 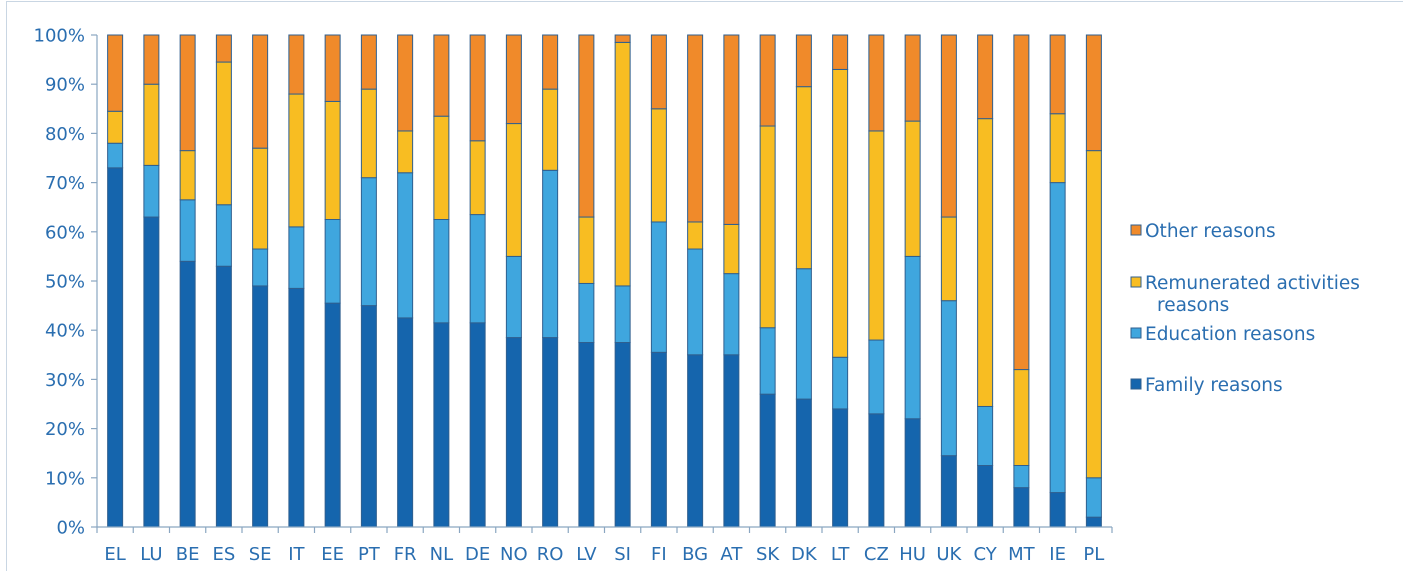 What do you see at coordinates (658, 439) in the screenshot?
I see `bar-segment-fi-s0` at bounding box center [658, 439].